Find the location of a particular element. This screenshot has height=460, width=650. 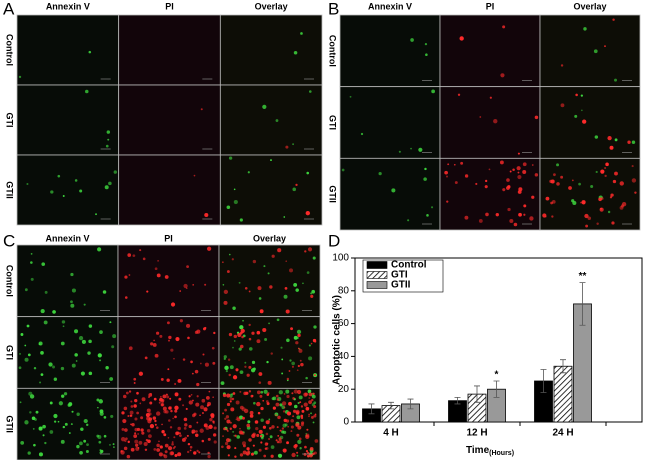

error-bar is located at coordinates (582, 304).